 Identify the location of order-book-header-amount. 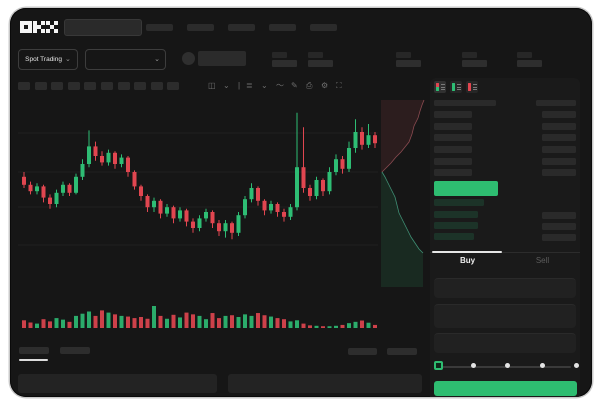
(556, 103).